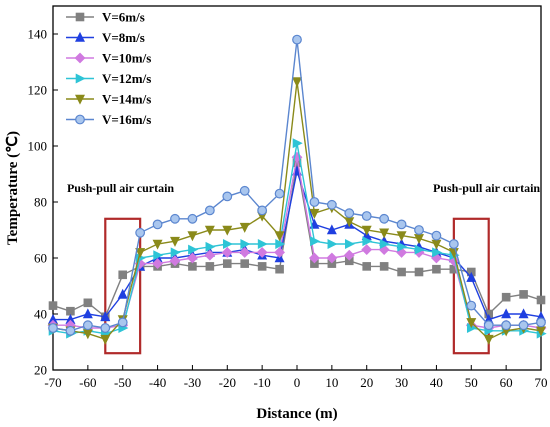  I want to click on legend-label: V=8m/s, so click(123, 37).